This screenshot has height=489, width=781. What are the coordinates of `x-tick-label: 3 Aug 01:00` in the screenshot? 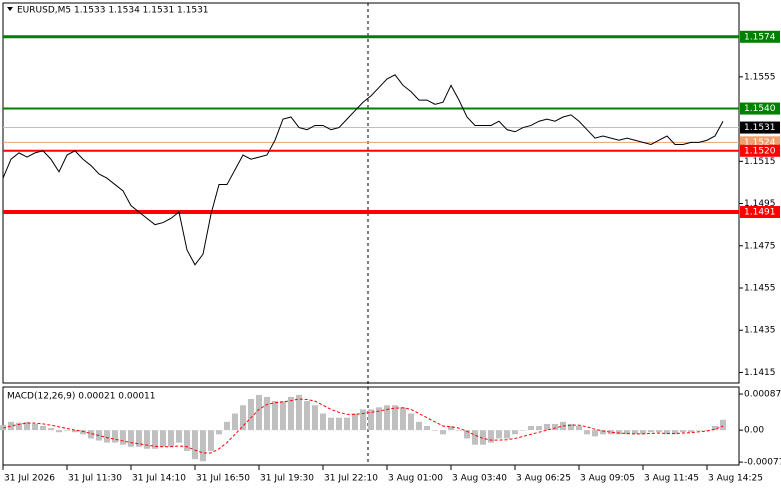 It's located at (415, 479).